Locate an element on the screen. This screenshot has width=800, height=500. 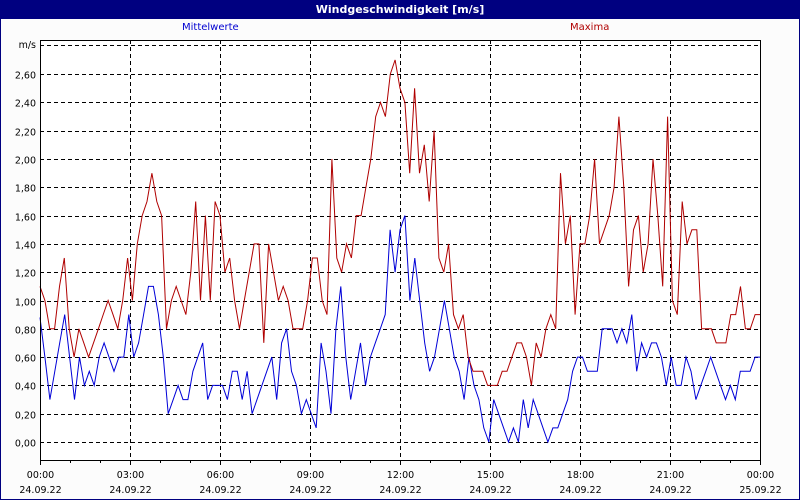
legend-mittelwerte: Mittelwerte is located at coordinates (210, 27).